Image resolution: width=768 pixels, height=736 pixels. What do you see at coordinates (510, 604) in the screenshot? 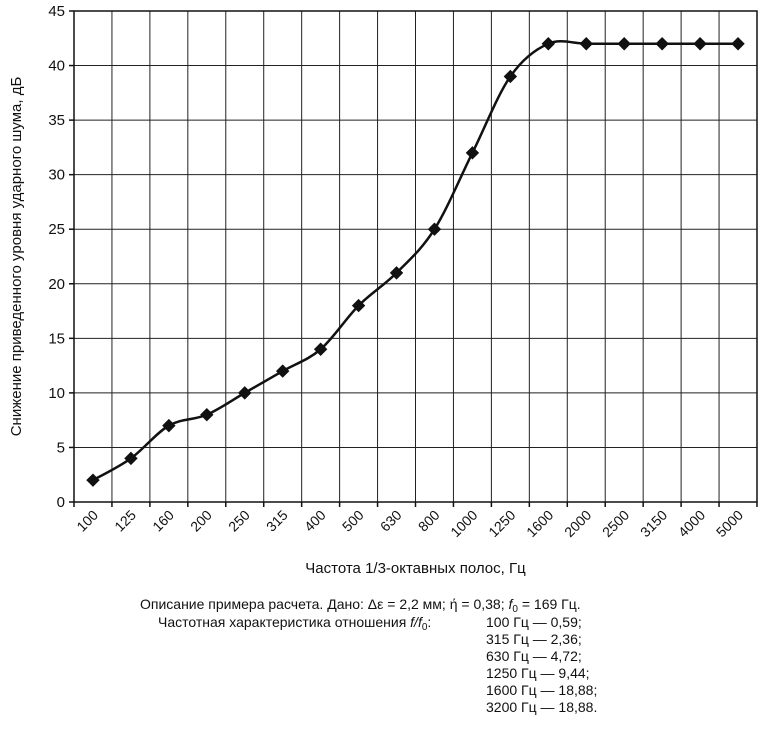
I see `f0-symbol: f` at bounding box center [510, 604].